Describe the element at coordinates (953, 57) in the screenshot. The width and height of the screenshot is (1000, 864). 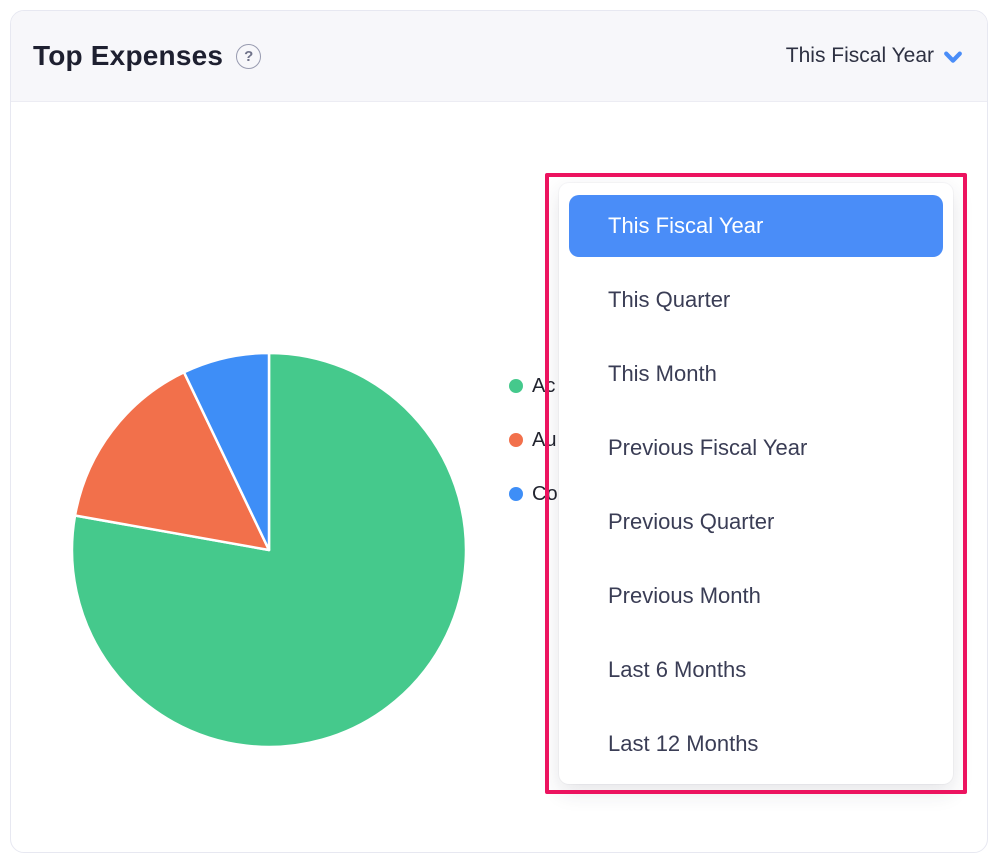
I see `chevron-down-icon` at that location.